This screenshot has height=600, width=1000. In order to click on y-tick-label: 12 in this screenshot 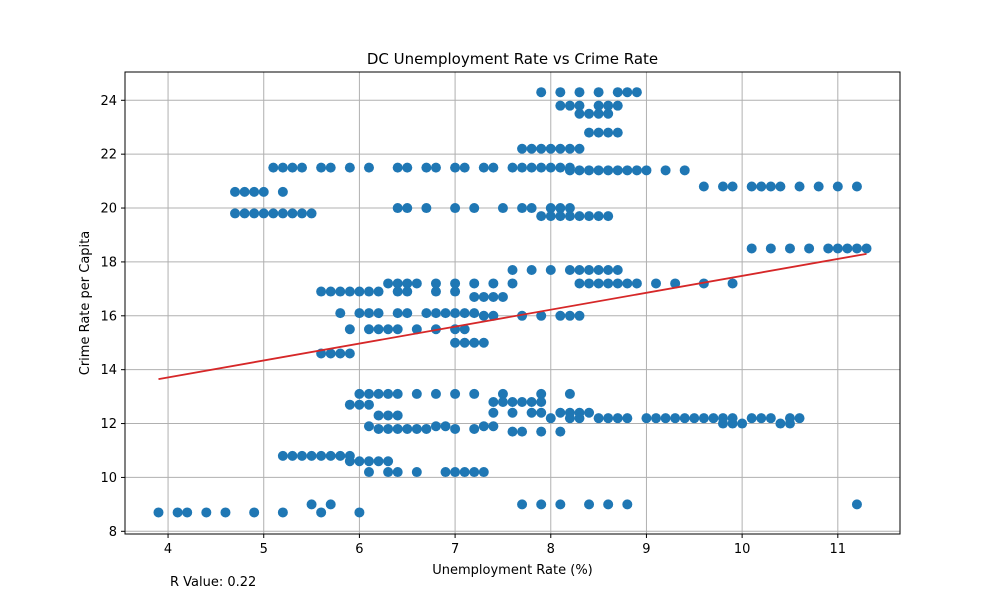, I will do `click(108, 424)`.